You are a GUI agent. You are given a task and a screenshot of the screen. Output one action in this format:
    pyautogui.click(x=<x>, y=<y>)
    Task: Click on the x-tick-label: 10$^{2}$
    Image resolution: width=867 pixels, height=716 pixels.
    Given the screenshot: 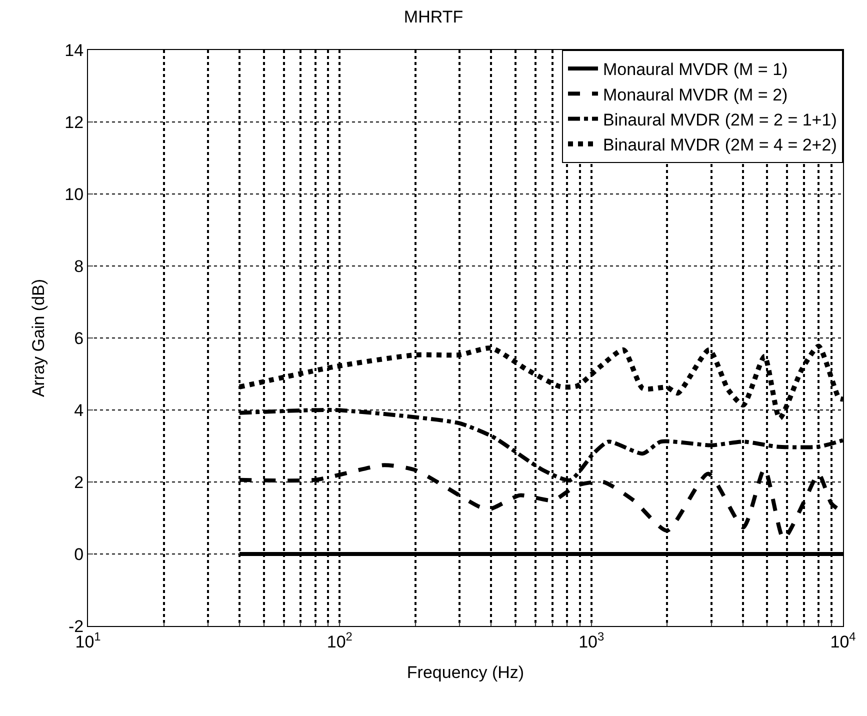 What is the action you would take?
    pyautogui.click(x=339, y=640)
    